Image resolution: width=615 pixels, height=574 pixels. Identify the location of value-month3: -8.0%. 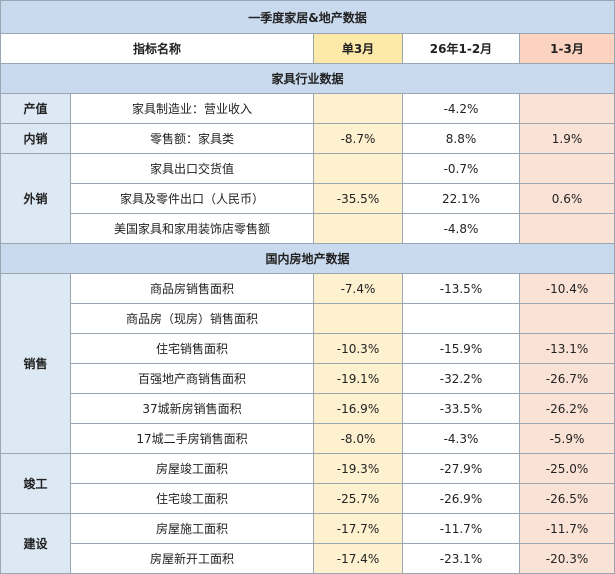
(358, 438).